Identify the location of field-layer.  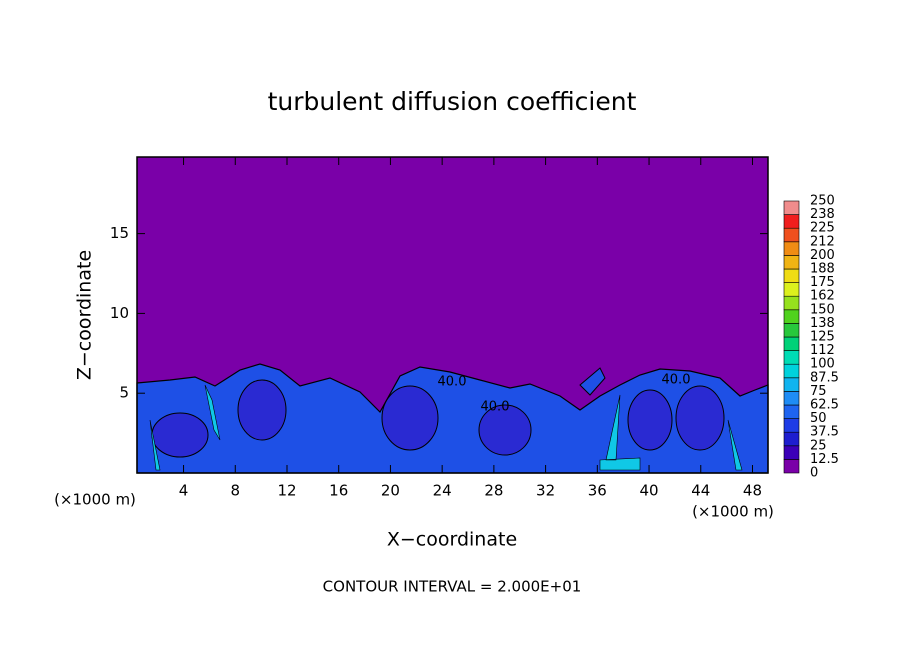
(592, 381).